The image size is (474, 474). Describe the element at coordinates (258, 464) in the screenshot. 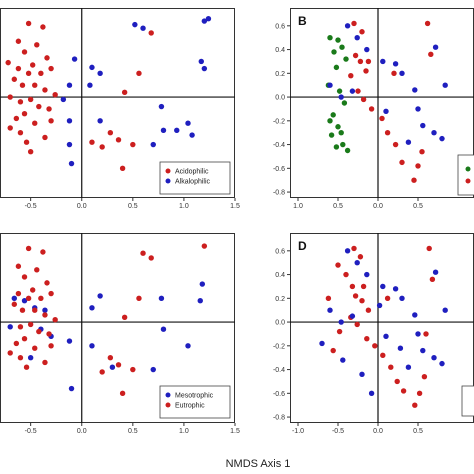

I see `figure-x-axis-label: NMDS Axis 1` at that location.